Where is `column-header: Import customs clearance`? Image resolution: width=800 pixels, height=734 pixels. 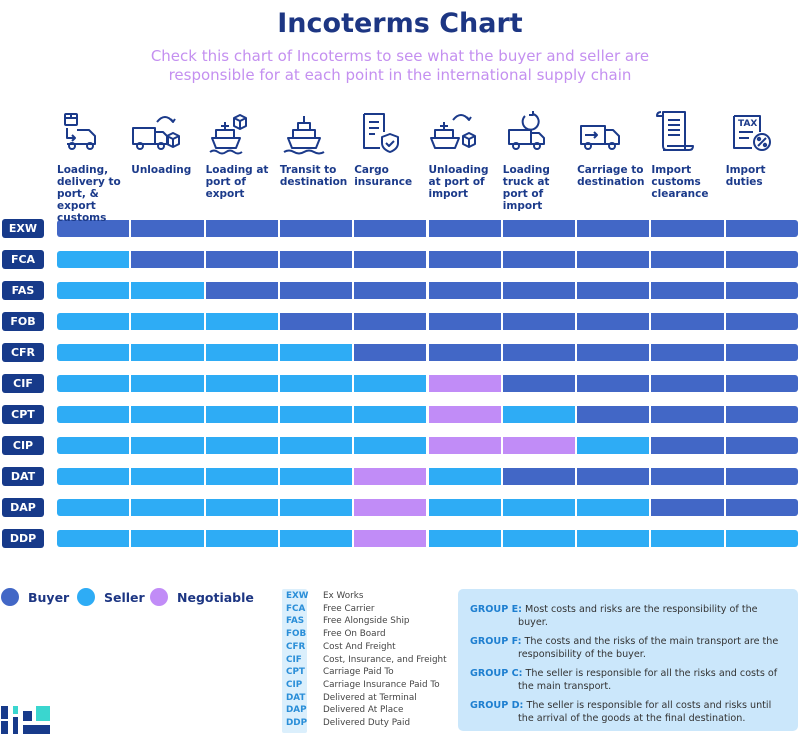
column-header: Import customs clearance is located at coordinates (688, 154).